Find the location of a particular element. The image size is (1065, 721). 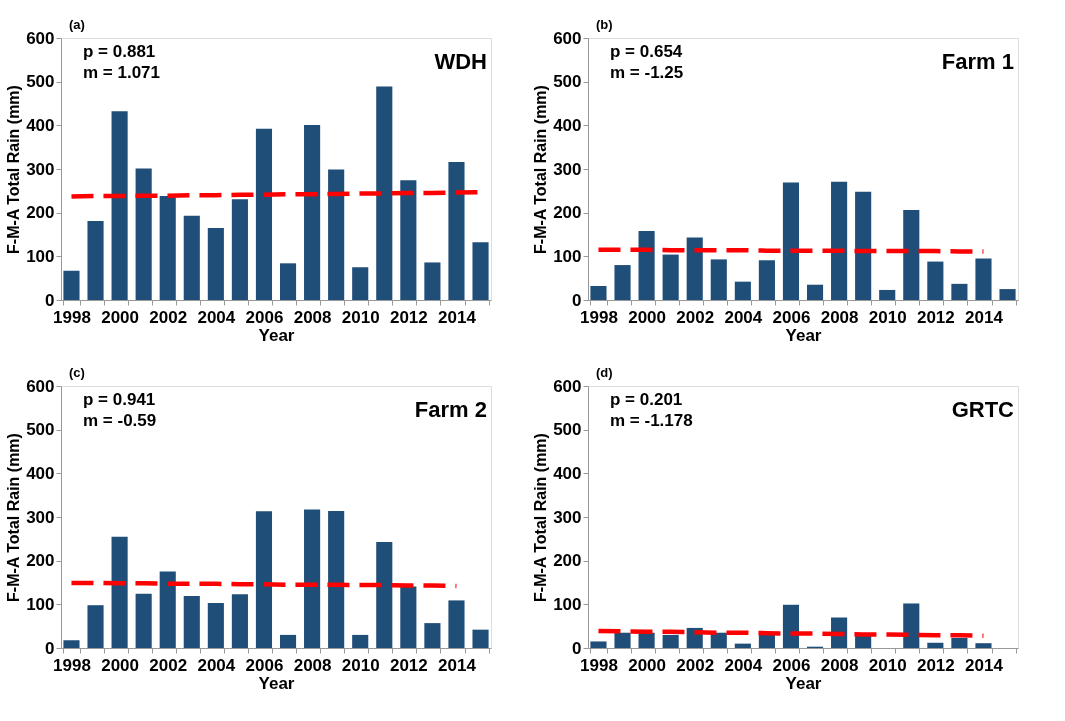

text: (b) is located at coordinates (604, 24).